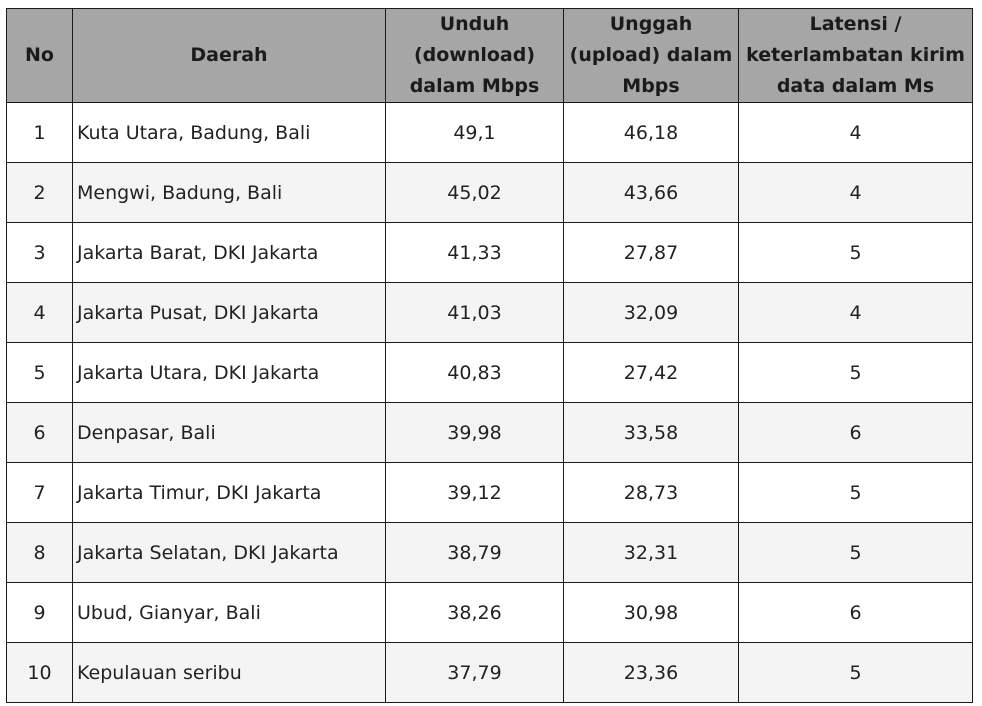 Image resolution: width=982 pixels, height=706 pixels. What do you see at coordinates (39, 672) in the screenshot?
I see `cell-no: 10` at bounding box center [39, 672].